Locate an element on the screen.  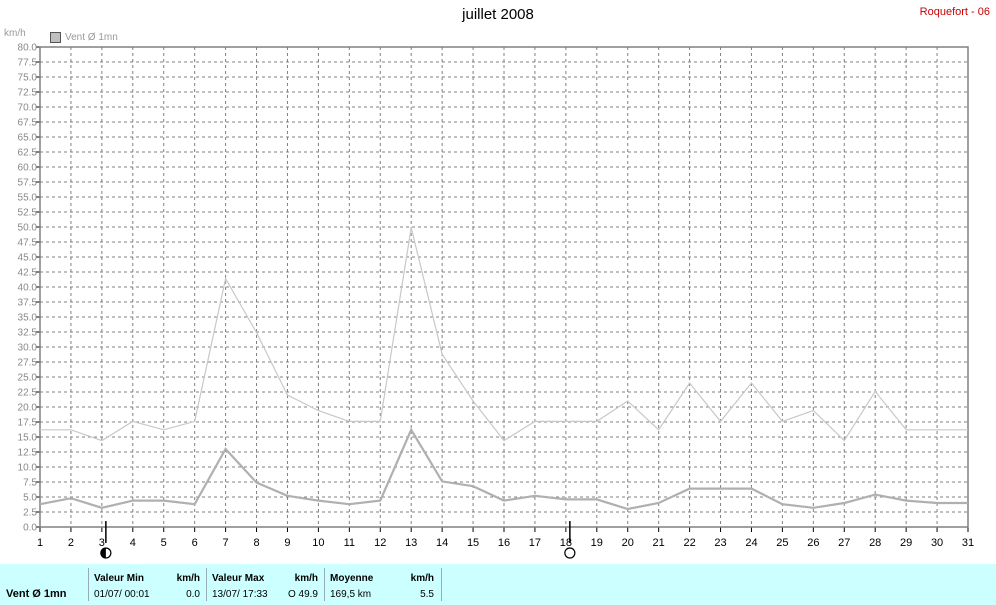
y-tick-label: 75.0 is located at coordinates (28, 78).